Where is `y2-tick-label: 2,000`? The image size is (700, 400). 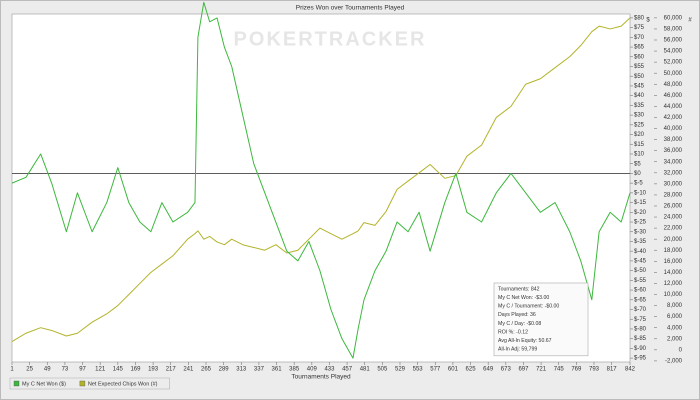 y2-tick-label: 2,000 is located at coordinates (675, 339).